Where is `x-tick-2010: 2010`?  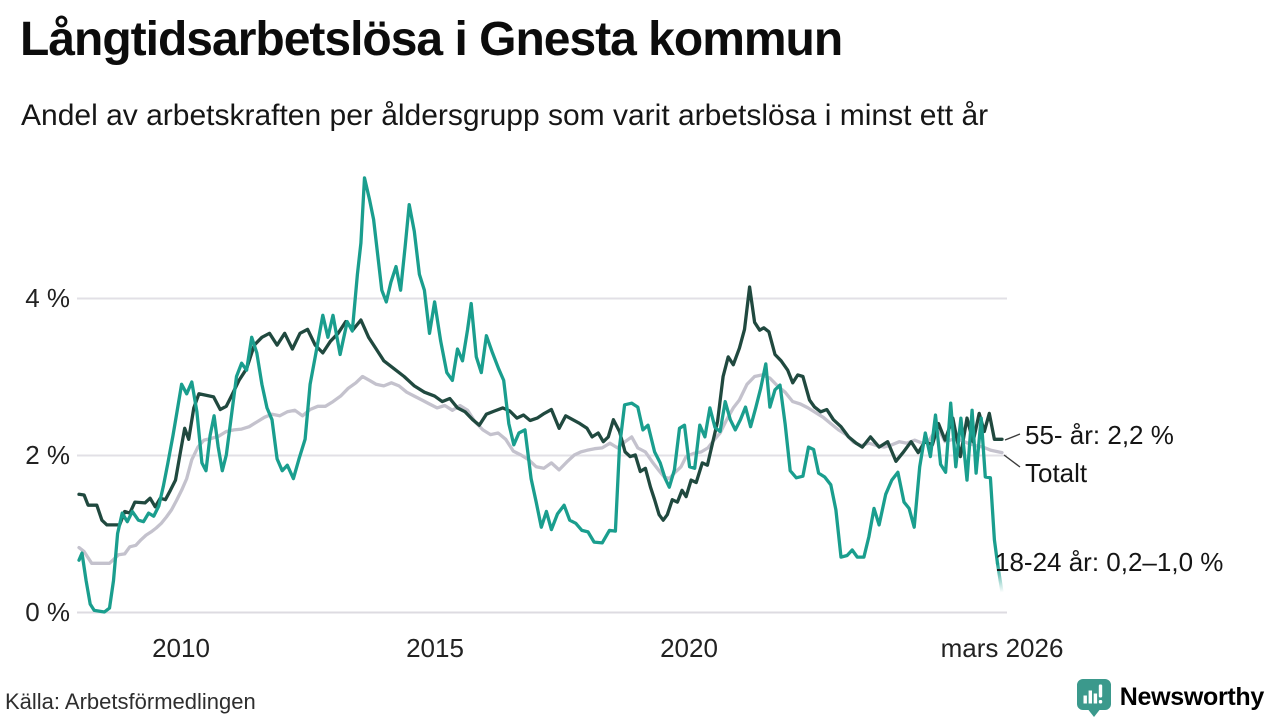
x-tick-2010: 2010 is located at coordinates (181, 648).